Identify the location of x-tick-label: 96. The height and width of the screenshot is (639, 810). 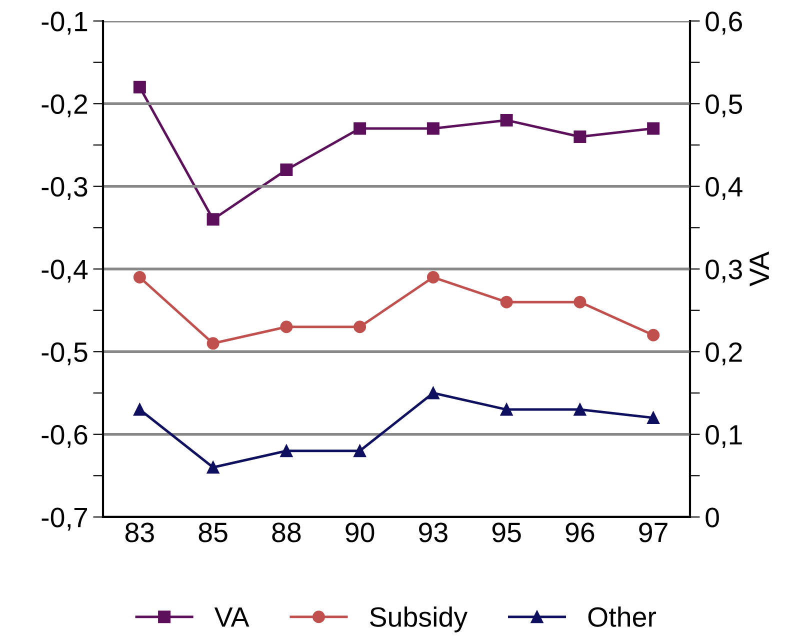
(580, 532).